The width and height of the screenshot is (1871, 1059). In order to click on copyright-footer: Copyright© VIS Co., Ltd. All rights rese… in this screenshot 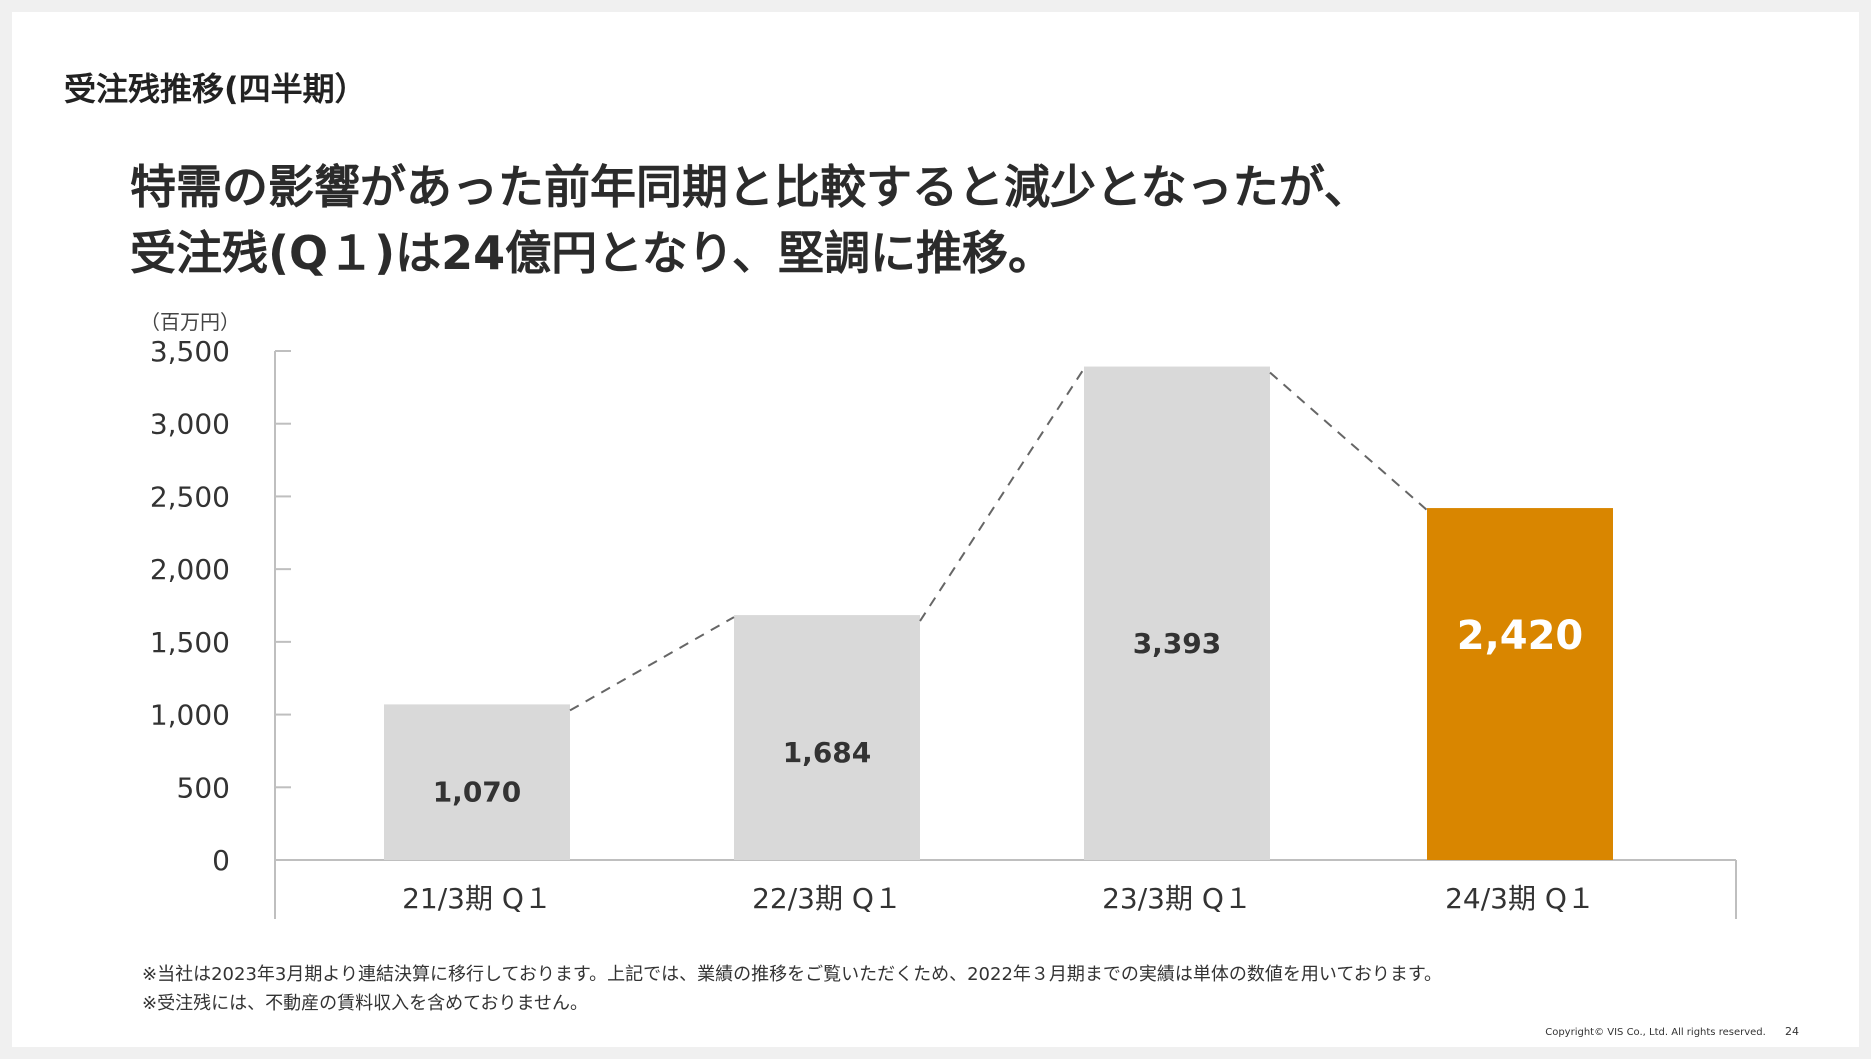, I will do `click(1672, 1031)`.